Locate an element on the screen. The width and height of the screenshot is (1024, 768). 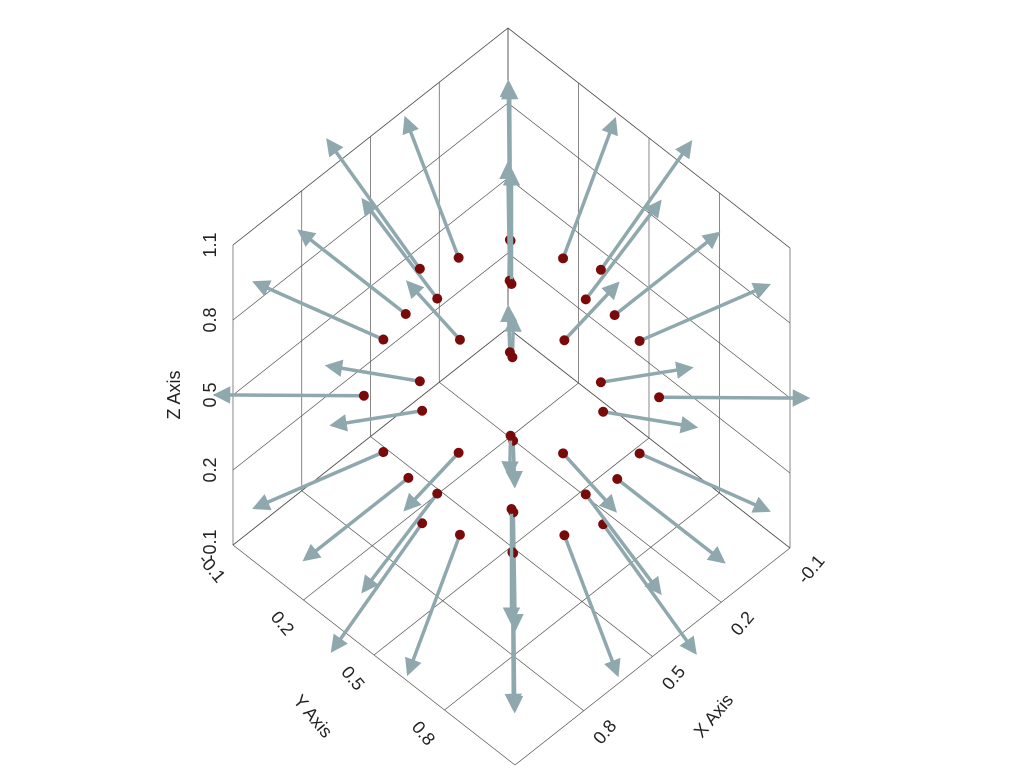
x-tick-label: 0.2 is located at coordinates (742, 623).